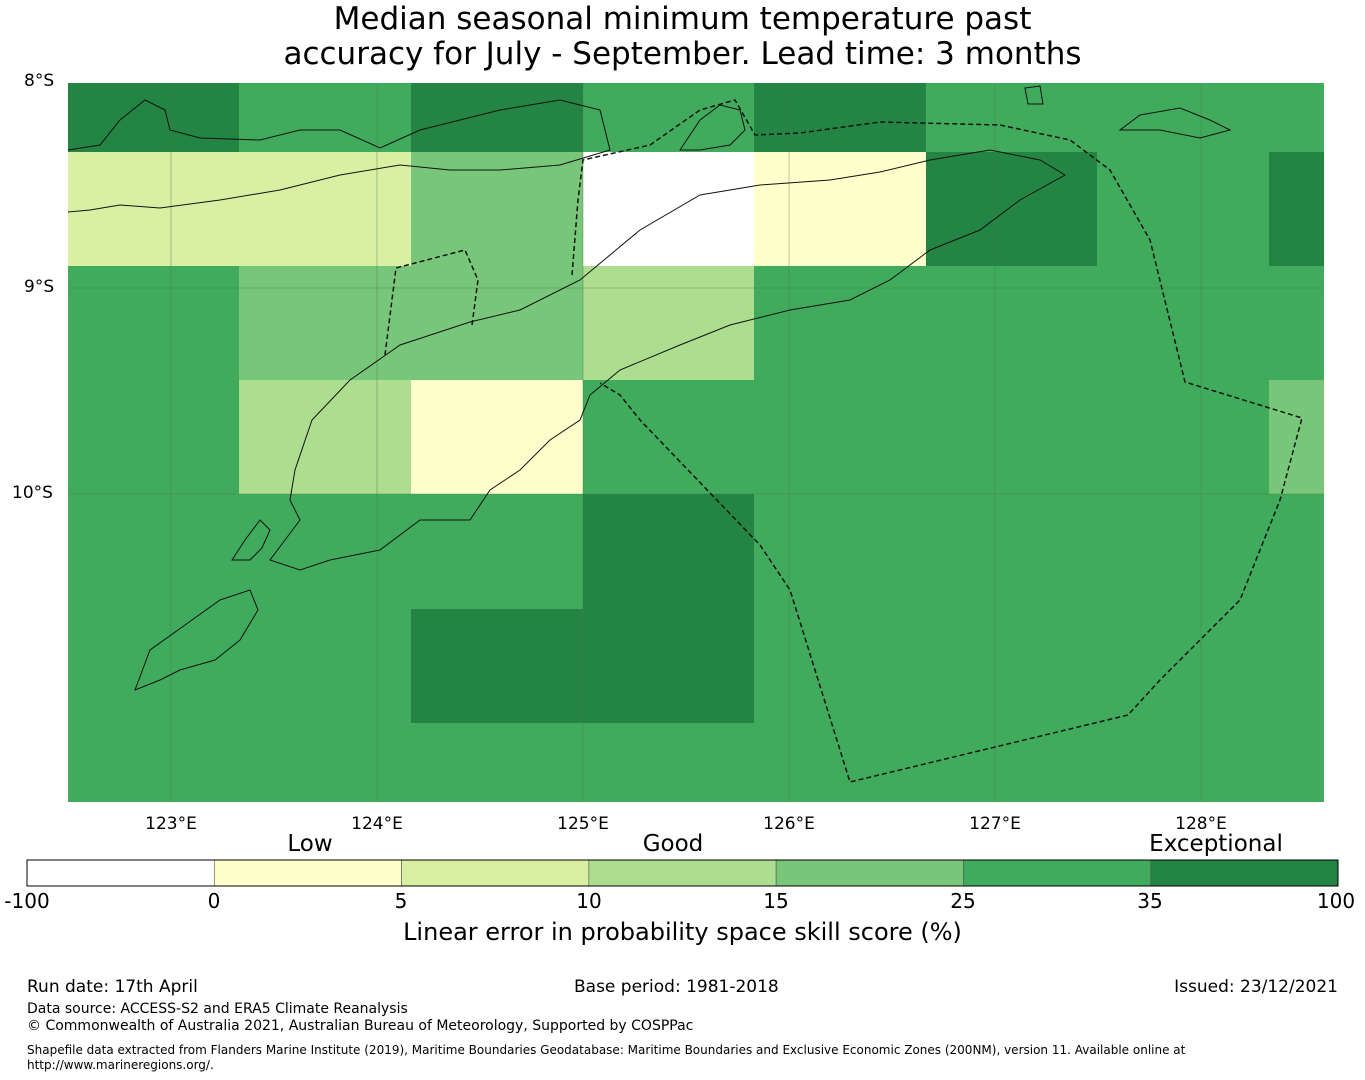  What do you see at coordinates (583, 824) in the screenshot?
I see `lon-label-125e: 125°E` at bounding box center [583, 824].